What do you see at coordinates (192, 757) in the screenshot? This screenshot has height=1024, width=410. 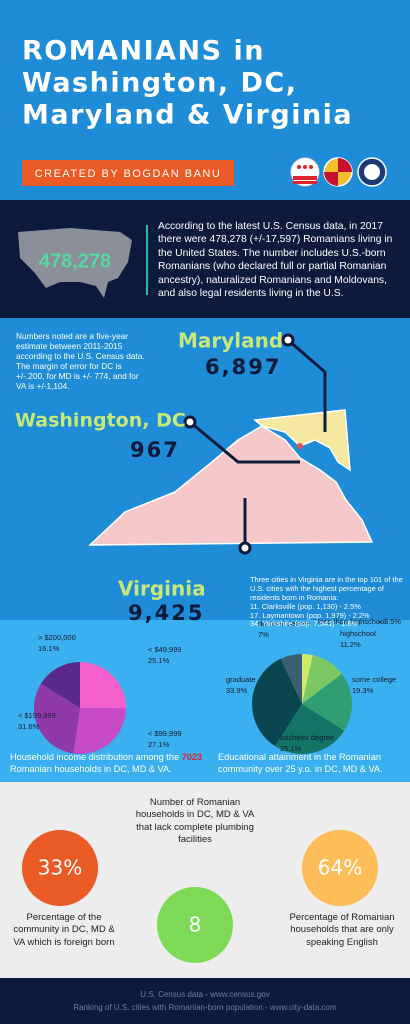 I see `caption-highlight: 7023` at bounding box center [192, 757].